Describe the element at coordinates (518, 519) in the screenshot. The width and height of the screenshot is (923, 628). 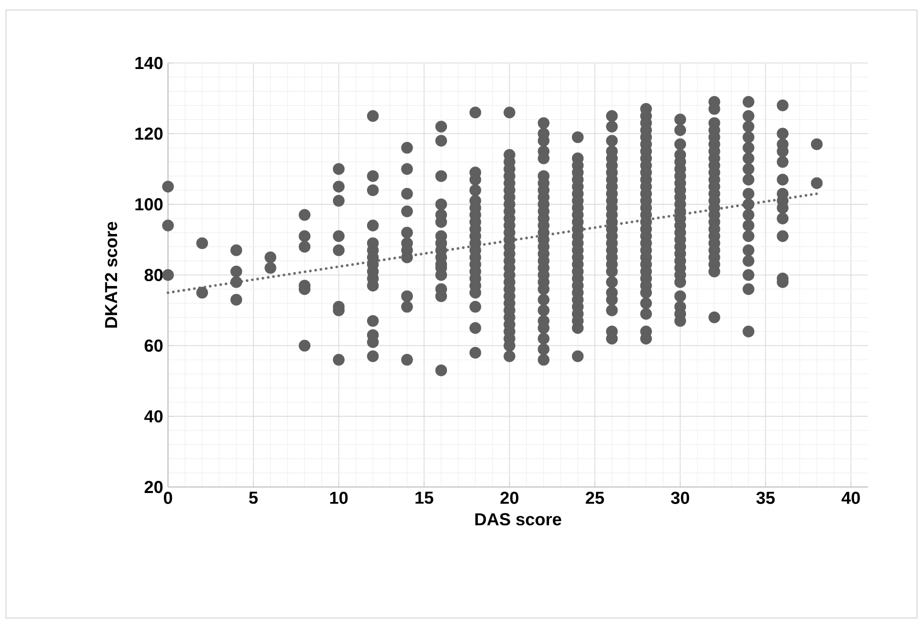
I see `x-axis-title: DAS score` at that location.